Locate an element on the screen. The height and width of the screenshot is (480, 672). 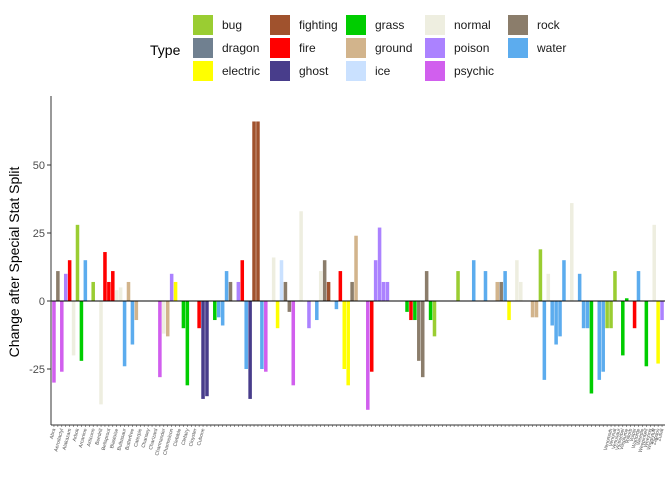
legend-swatch-grass is located at coordinates (356, 25).